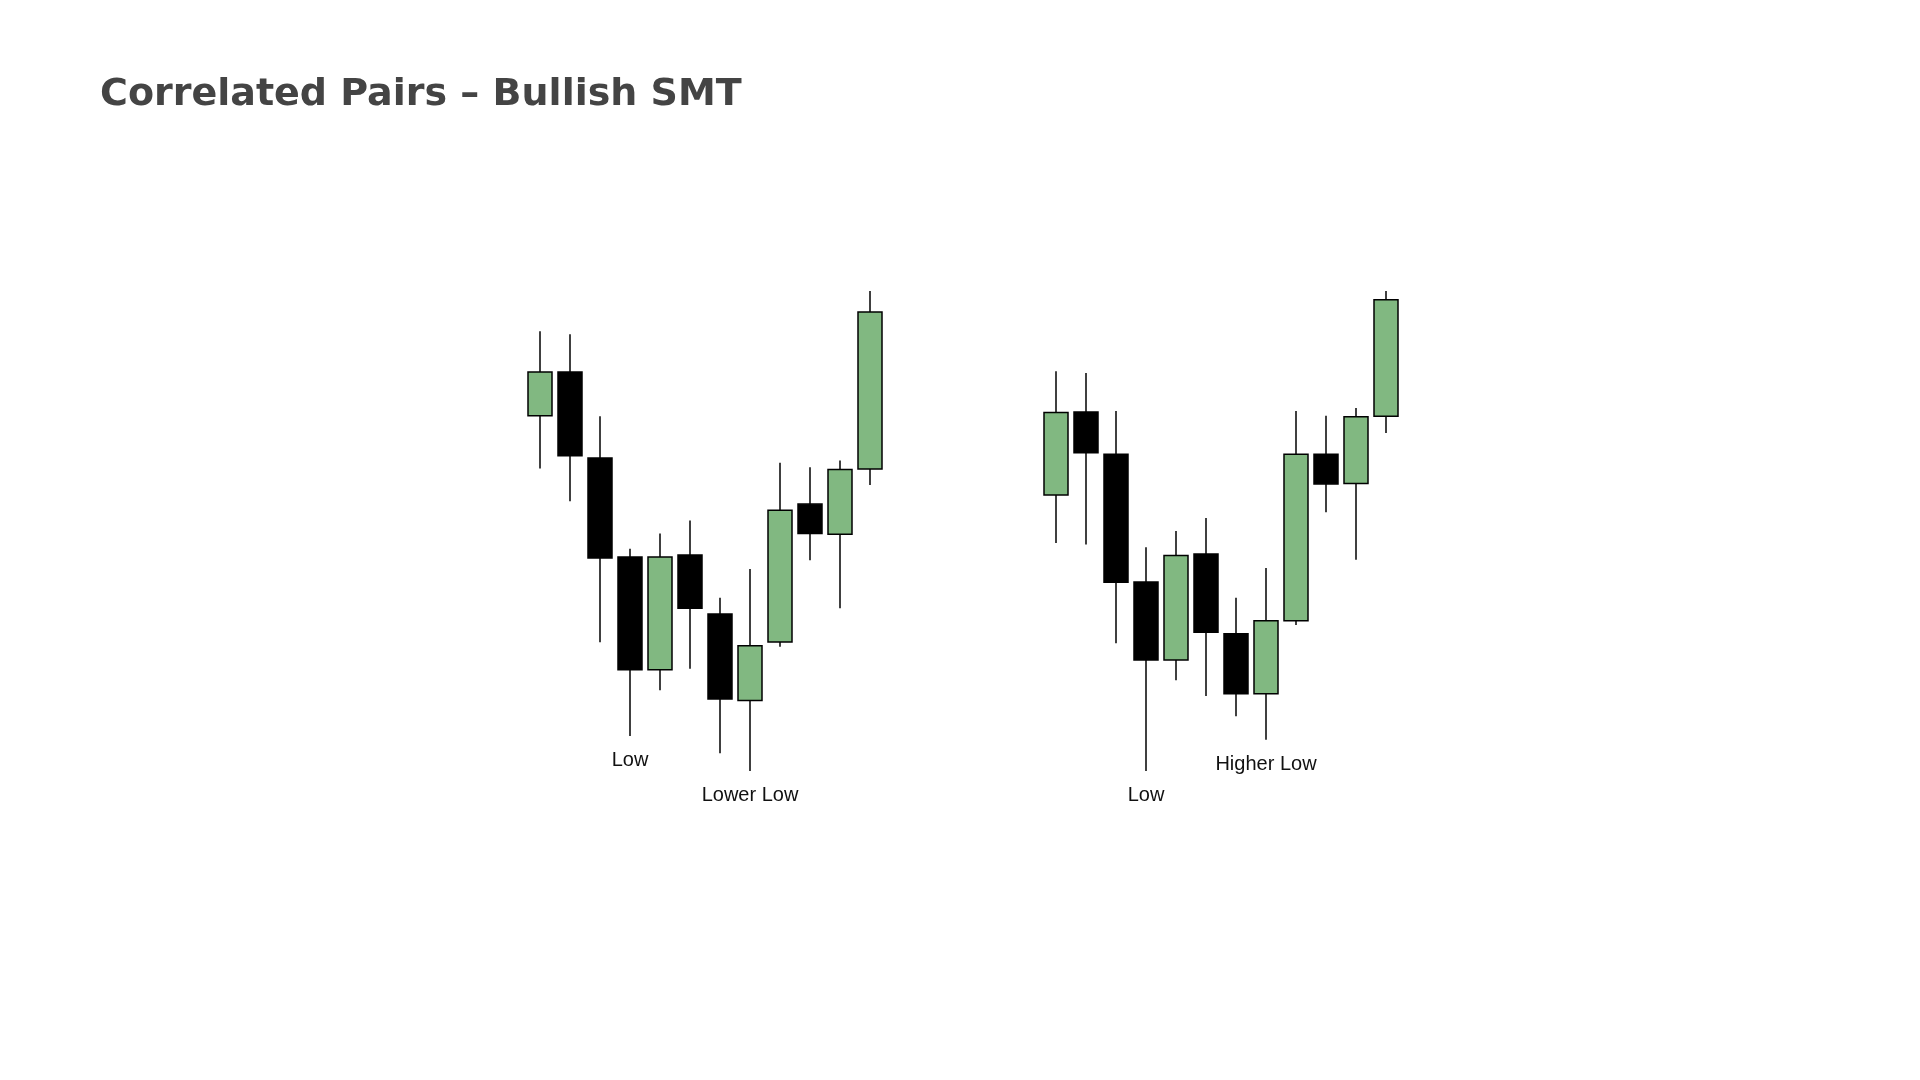 The height and width of the screenshot is (1080, 1920). What do you see at coordinates (1266, 762) in the screenshot?
I see `annotation: Higher Low` at bounding box center [1266, 762].